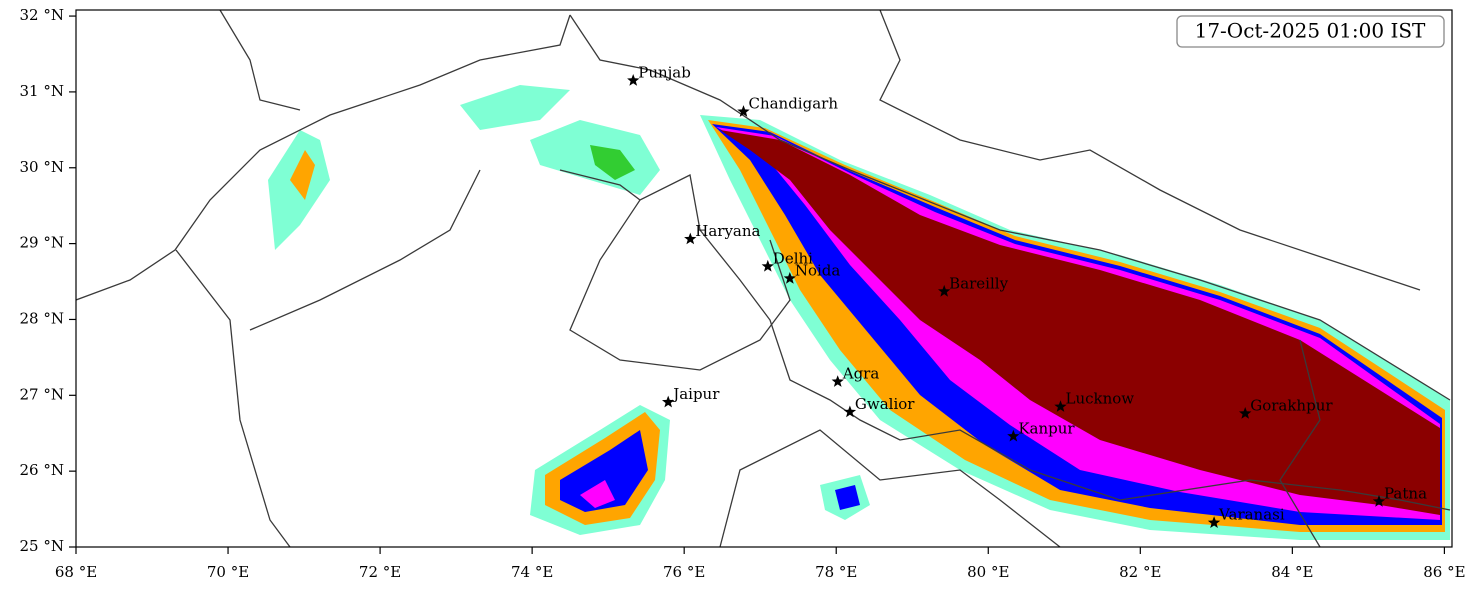 Image resolution: width=1471 pixels, height=591 pixels. Describe the element at coordinates (885, 404) in the screenshot. I see `city-label: Gwalior` at that location.